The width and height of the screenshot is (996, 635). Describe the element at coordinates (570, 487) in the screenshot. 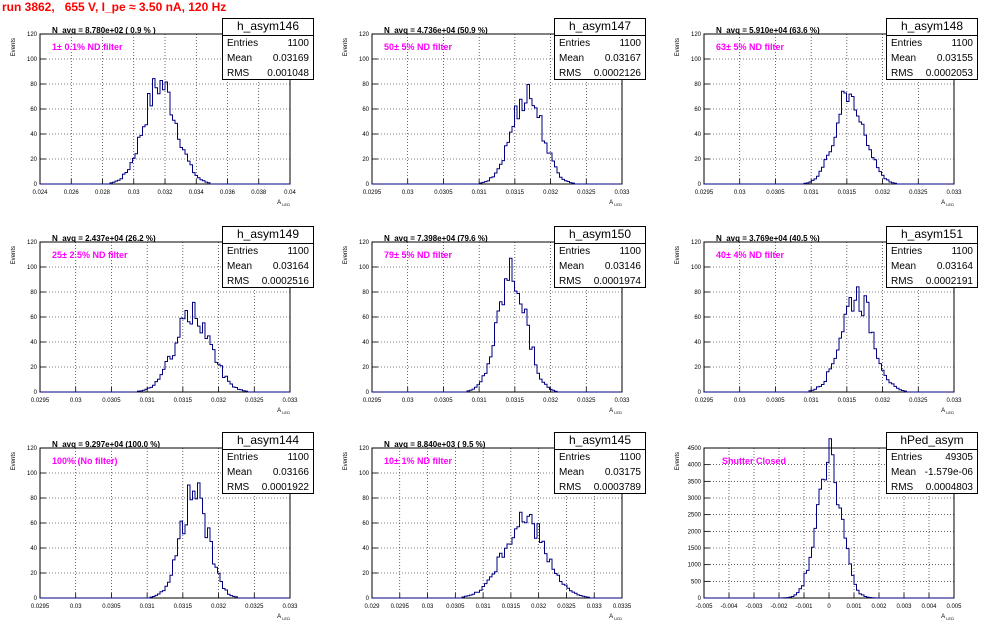

I see `stats-key: RMS` at that location.